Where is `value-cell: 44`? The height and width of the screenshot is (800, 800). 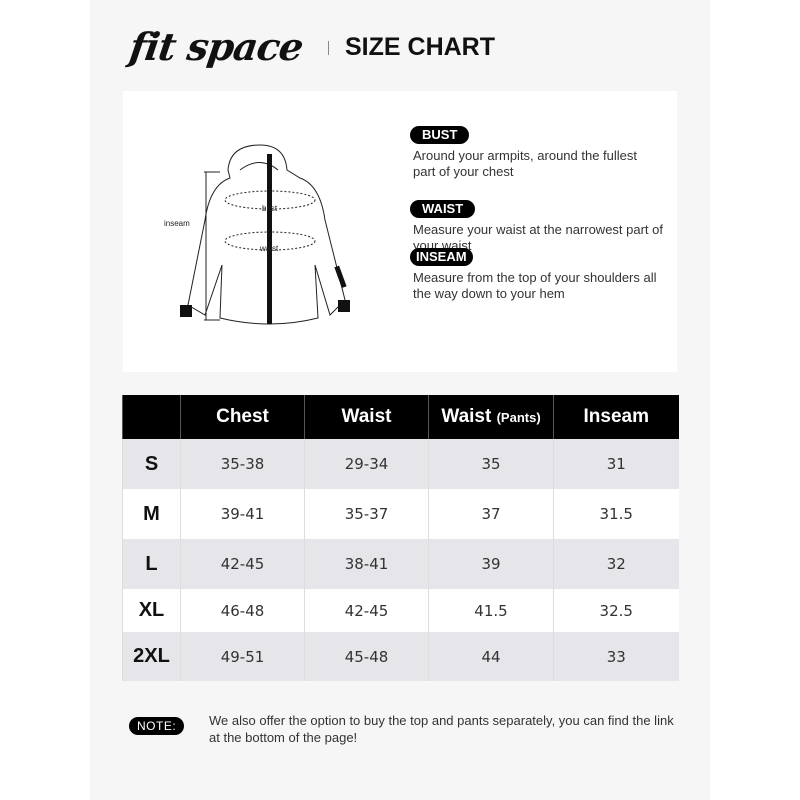
value-cell: 44 is located at coordinates (491, 656).